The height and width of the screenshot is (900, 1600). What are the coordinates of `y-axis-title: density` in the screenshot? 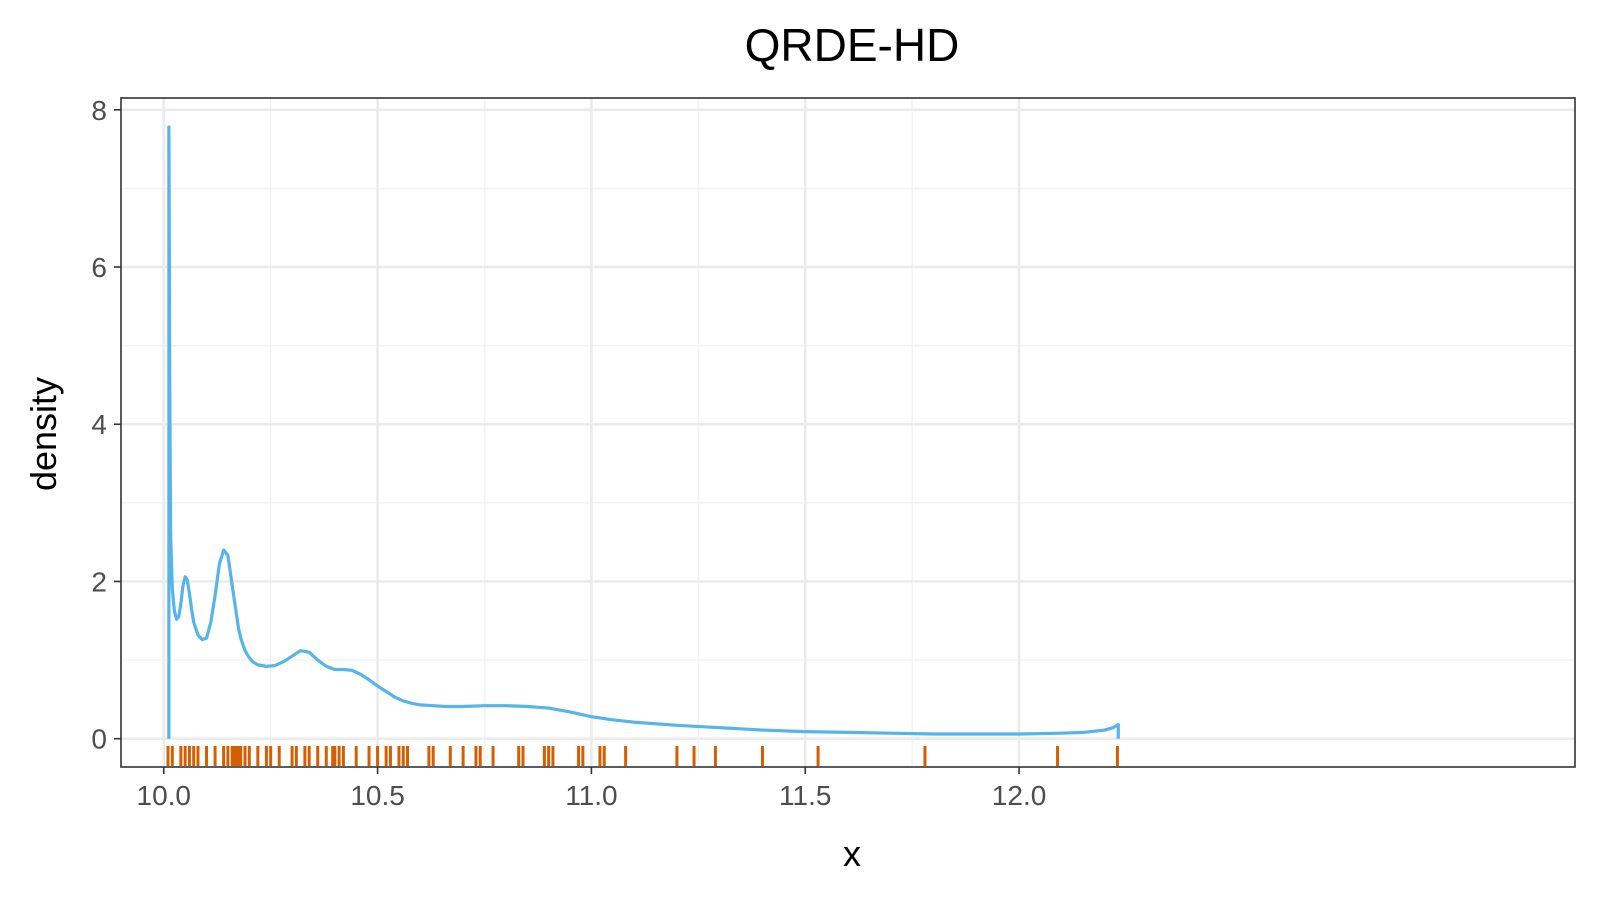 It's located at (43, 434).